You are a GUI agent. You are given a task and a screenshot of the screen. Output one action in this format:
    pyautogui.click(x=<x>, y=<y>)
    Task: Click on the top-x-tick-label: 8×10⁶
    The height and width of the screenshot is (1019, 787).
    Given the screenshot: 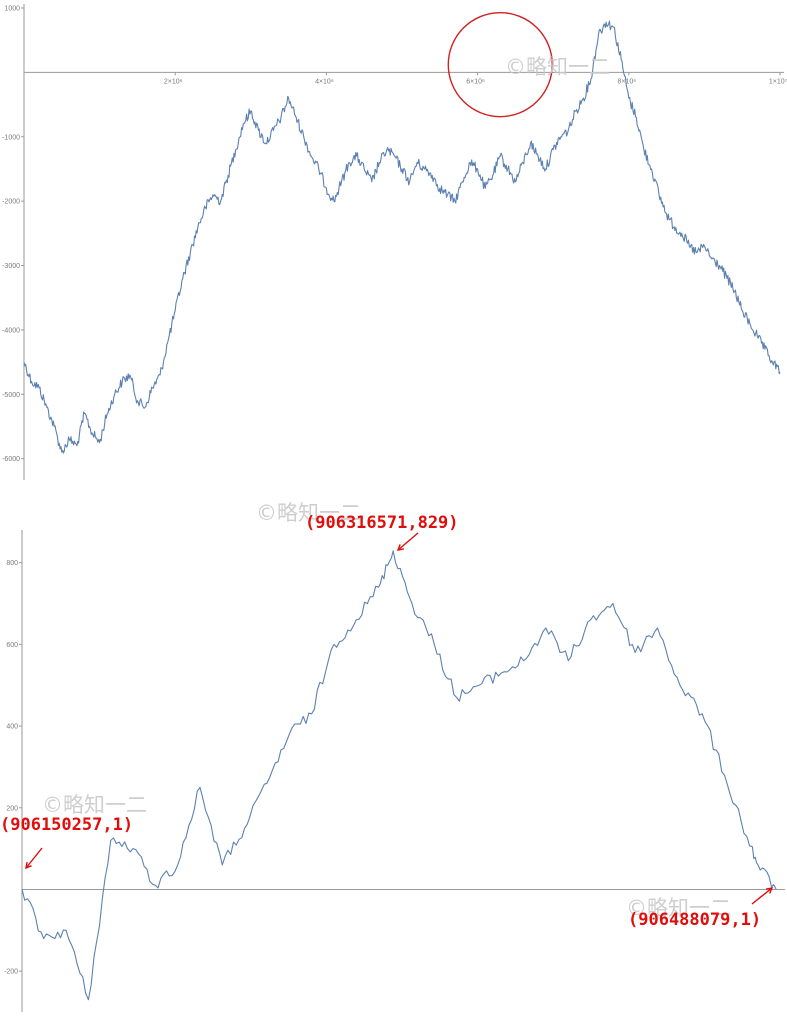 What is the action you would take?
    pyautogui.click(x=626, y=81)
    